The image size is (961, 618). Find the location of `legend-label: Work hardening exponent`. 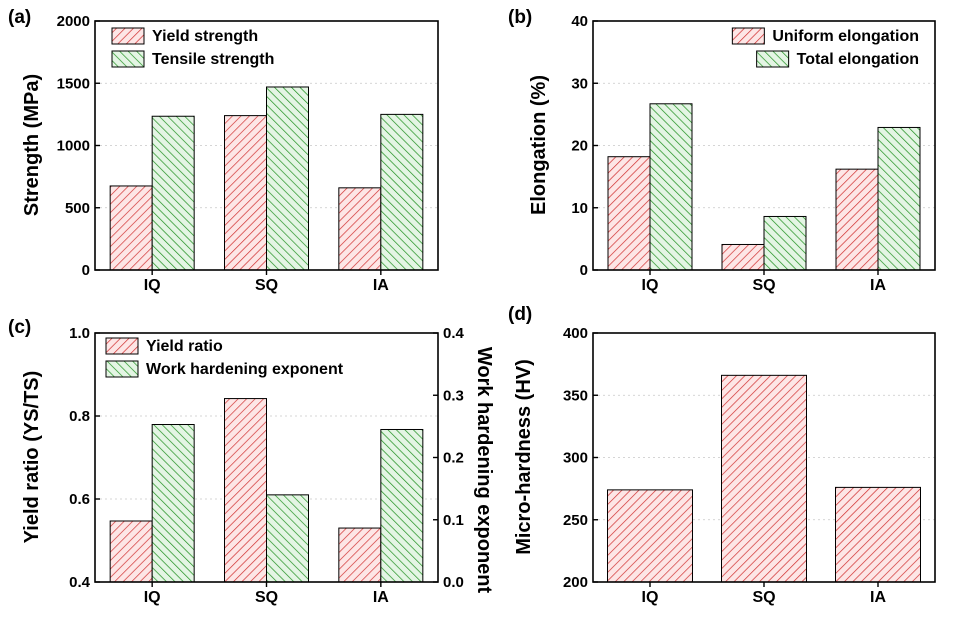

legend-label: Work hardening exponent is located at coordinates (245, 369).